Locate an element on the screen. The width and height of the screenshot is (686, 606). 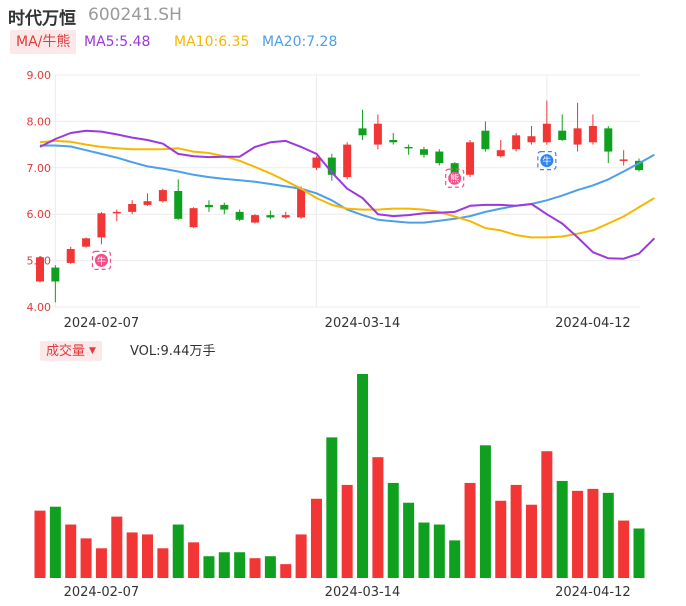
price-tick-label: 9.00 is located at coordinates (39, 75).